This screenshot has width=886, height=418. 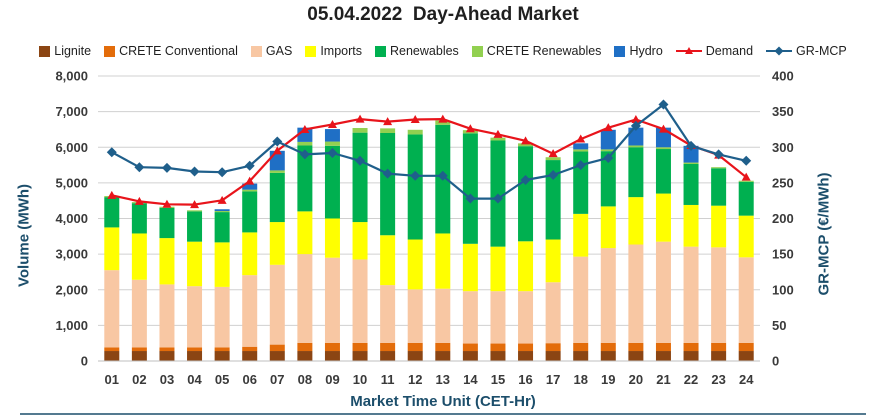 I want to click on legend-label-renewables: Renewables, so click(x=424, y=51).